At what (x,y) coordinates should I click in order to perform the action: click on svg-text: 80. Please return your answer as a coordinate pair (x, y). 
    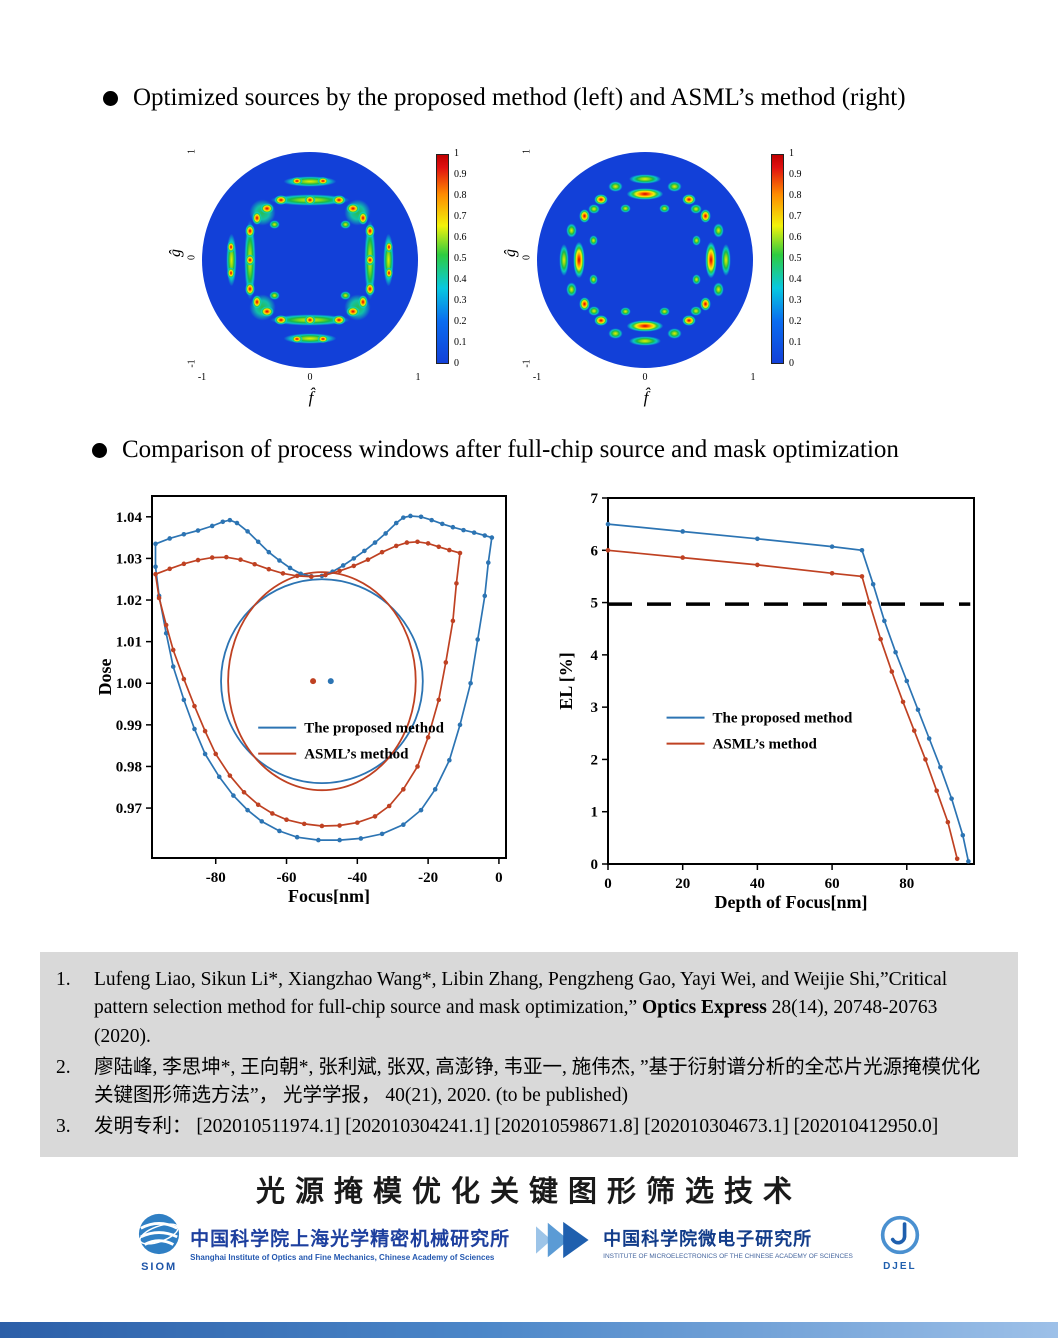
    Looking at the image, I should click on (906, 884).